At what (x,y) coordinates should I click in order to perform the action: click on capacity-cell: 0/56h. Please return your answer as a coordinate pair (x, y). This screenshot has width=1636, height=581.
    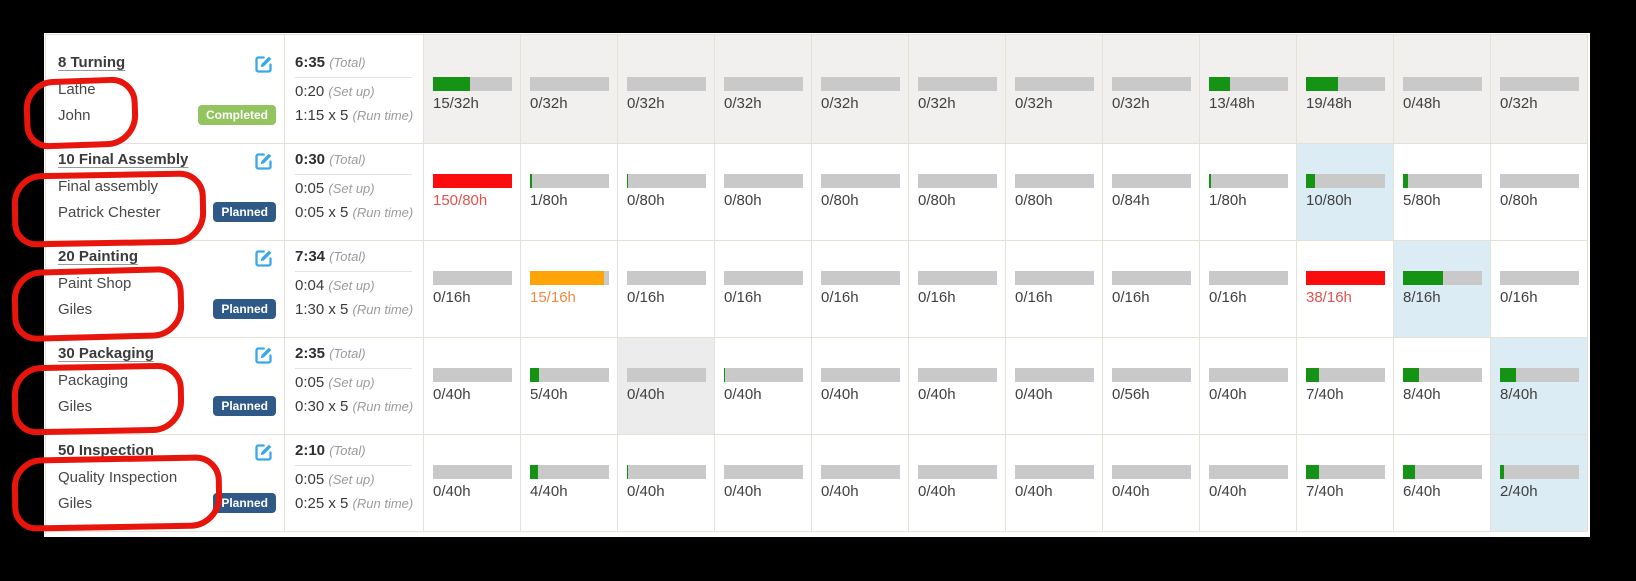
    Looking at the image, I should click on (1151, 386).